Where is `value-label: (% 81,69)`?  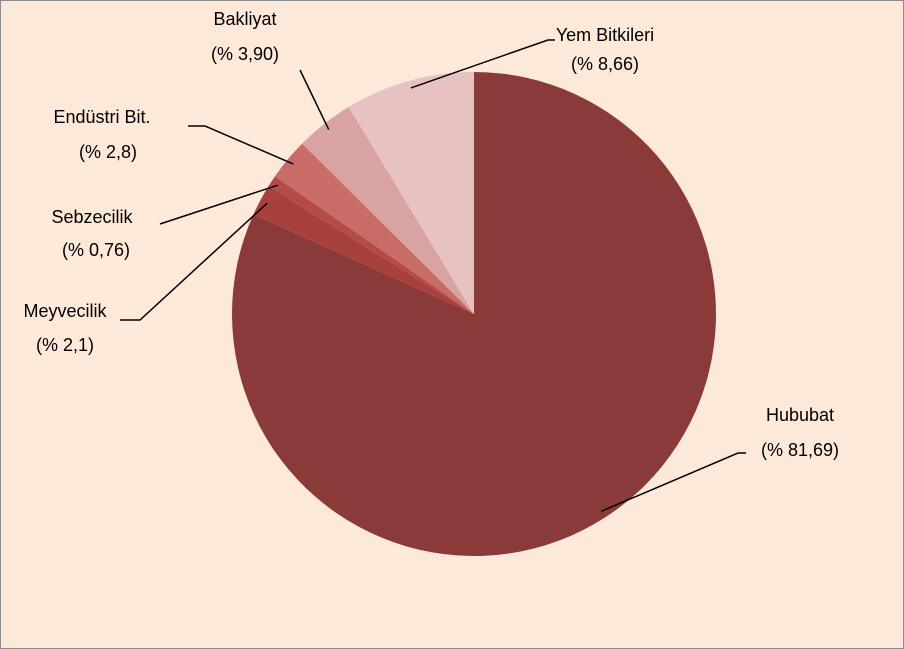
value-label: (% 81,69) is located at coordinates (800, 450).